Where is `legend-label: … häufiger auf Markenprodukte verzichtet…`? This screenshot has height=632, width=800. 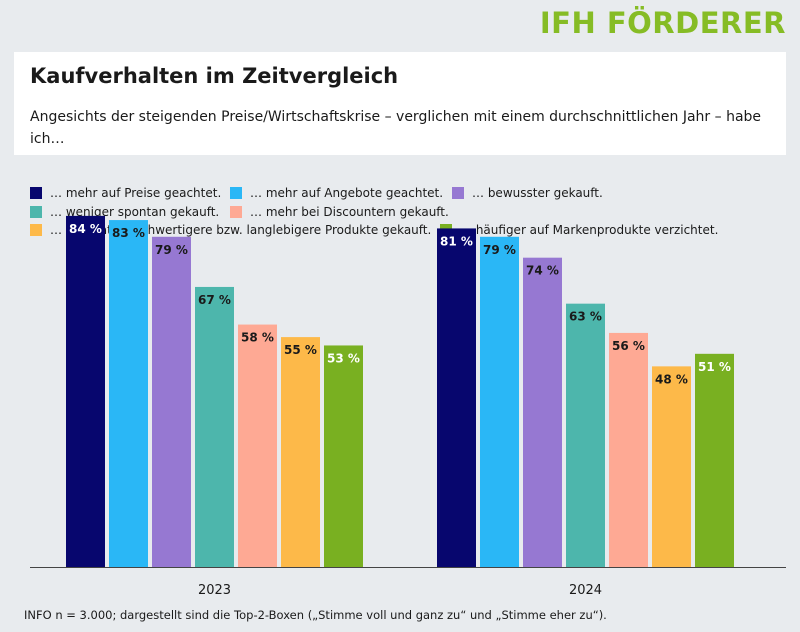 legend-label: … häufiger auf Markenprodukte verzichtet… is located at coordinates (589, 230).